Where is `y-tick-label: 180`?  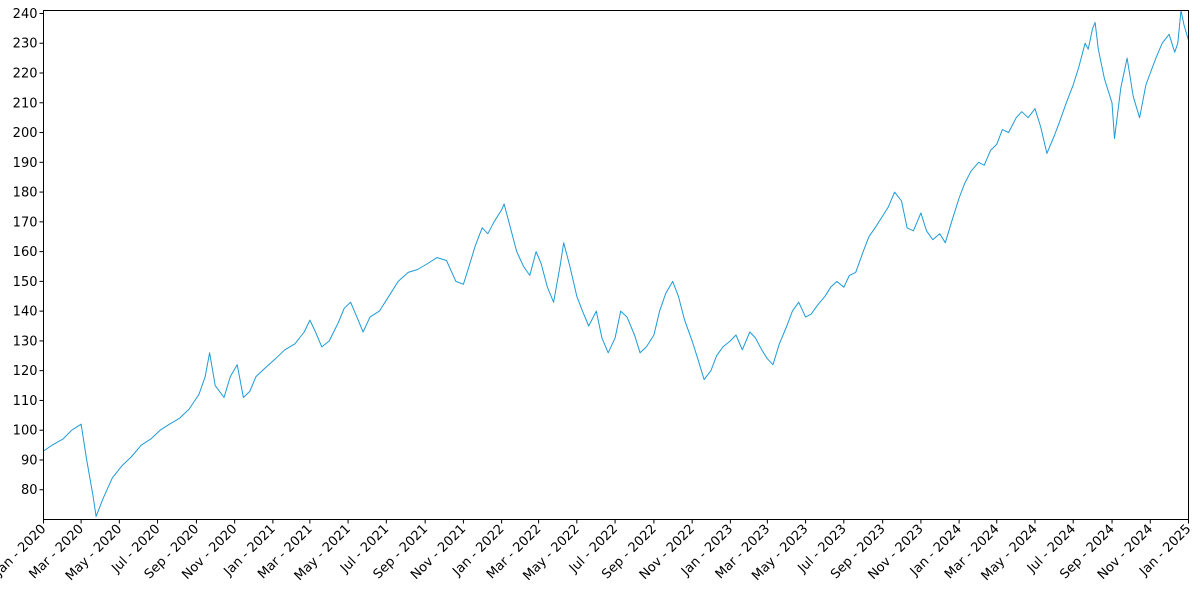 y-tick-label: 180 is located at coordinates (25, 193).